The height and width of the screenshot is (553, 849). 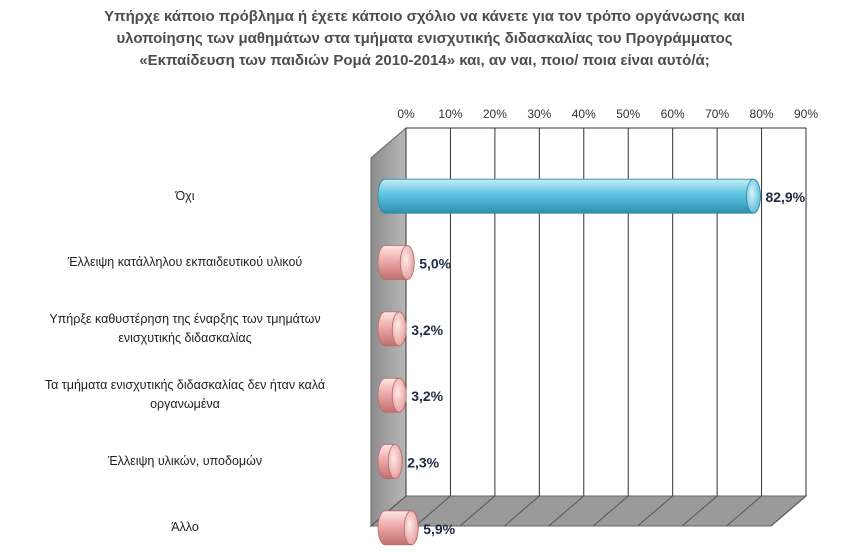 I want to click on category-label: Έλλειψη υλικών, υποδομών, so click(x=185, y=461).